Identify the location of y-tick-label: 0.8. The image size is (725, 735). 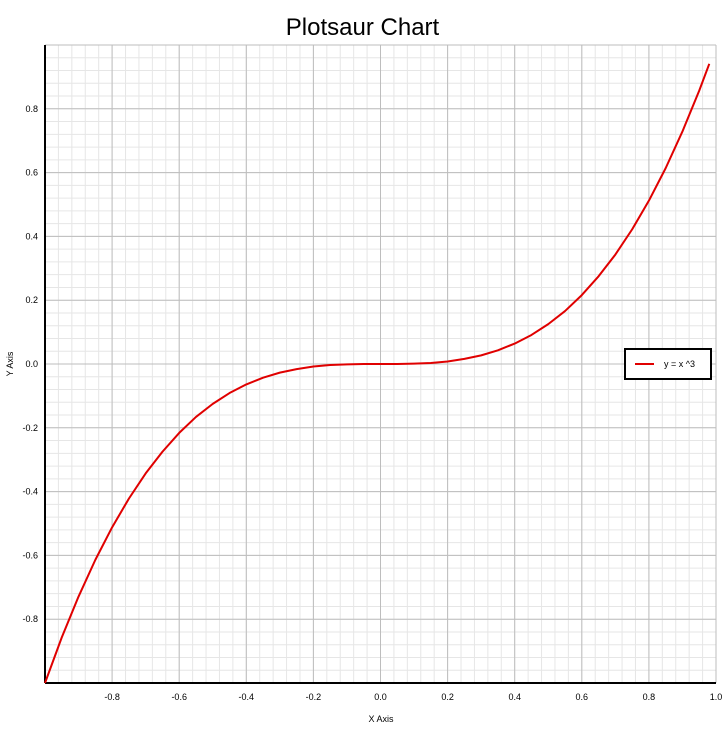
(31, 109).